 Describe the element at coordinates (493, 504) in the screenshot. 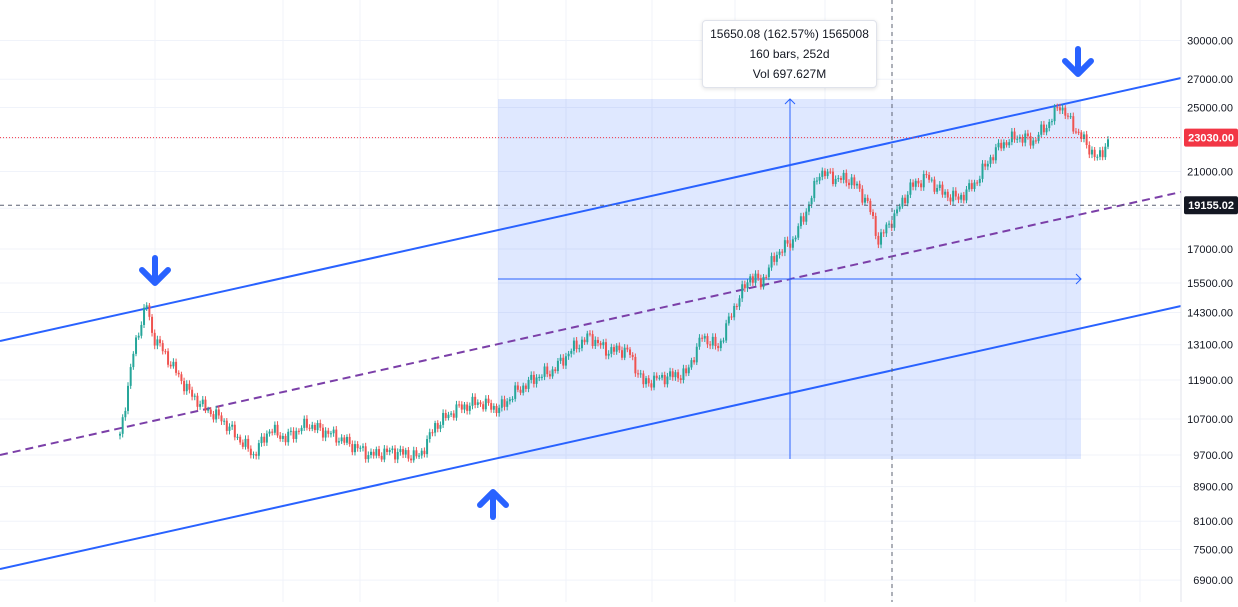

I see `pivot-low-arrow-icon` at that location.